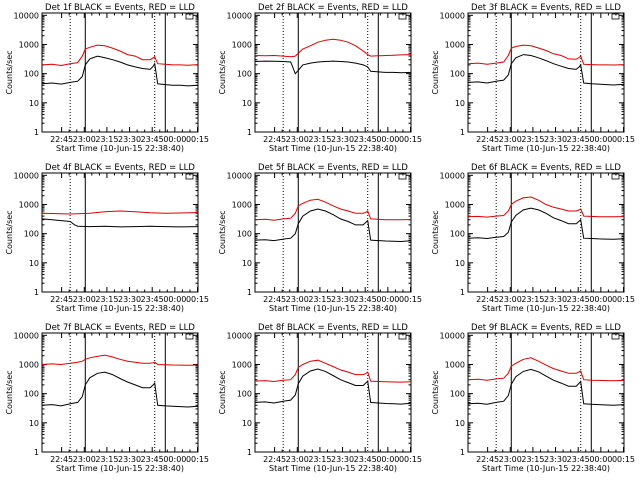 Image resolution: width=640 pixels, height=480 pixels. Describe the element at coordinates (333, 8) in the screenshot. I see `chart-title: Det 2f BLACK = Events, RED = LLD` at that location.